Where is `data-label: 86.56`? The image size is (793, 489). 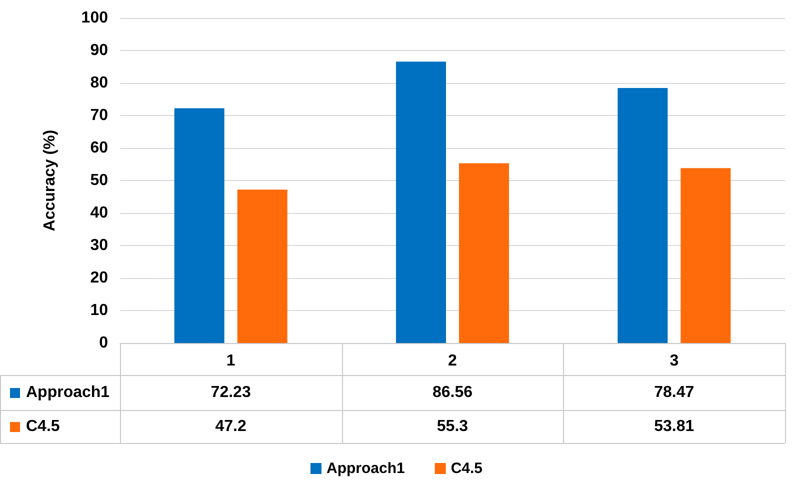
data-label: 86.56 is located at coordinates (452, 392).